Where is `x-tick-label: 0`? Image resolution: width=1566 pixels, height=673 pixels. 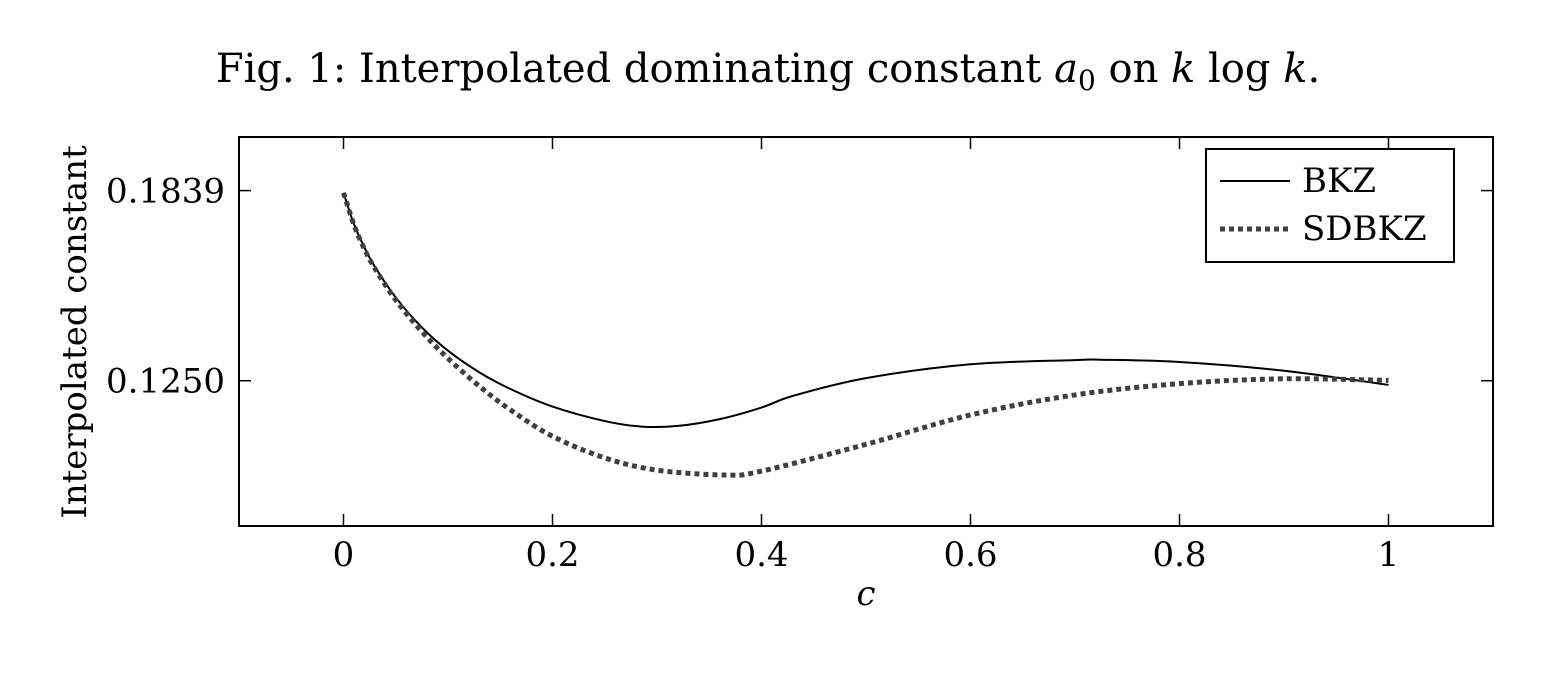
x-tick-label: 0 is located at coordinates (344, 555).